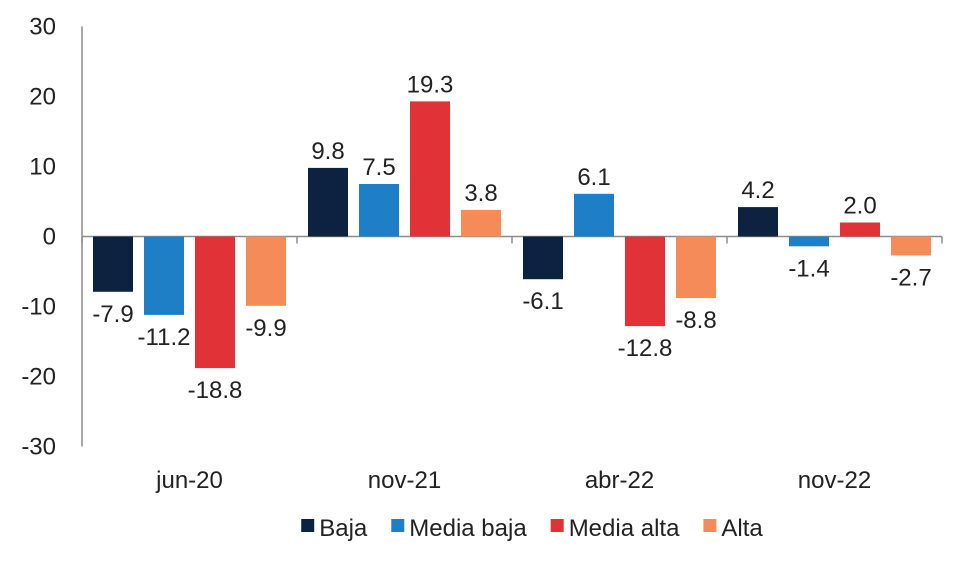 The height and width of the screenshot is (562, 966). Describe the element at coordinates (265, 328) in the screenshot. I see `data-label: -9.9` at that location.